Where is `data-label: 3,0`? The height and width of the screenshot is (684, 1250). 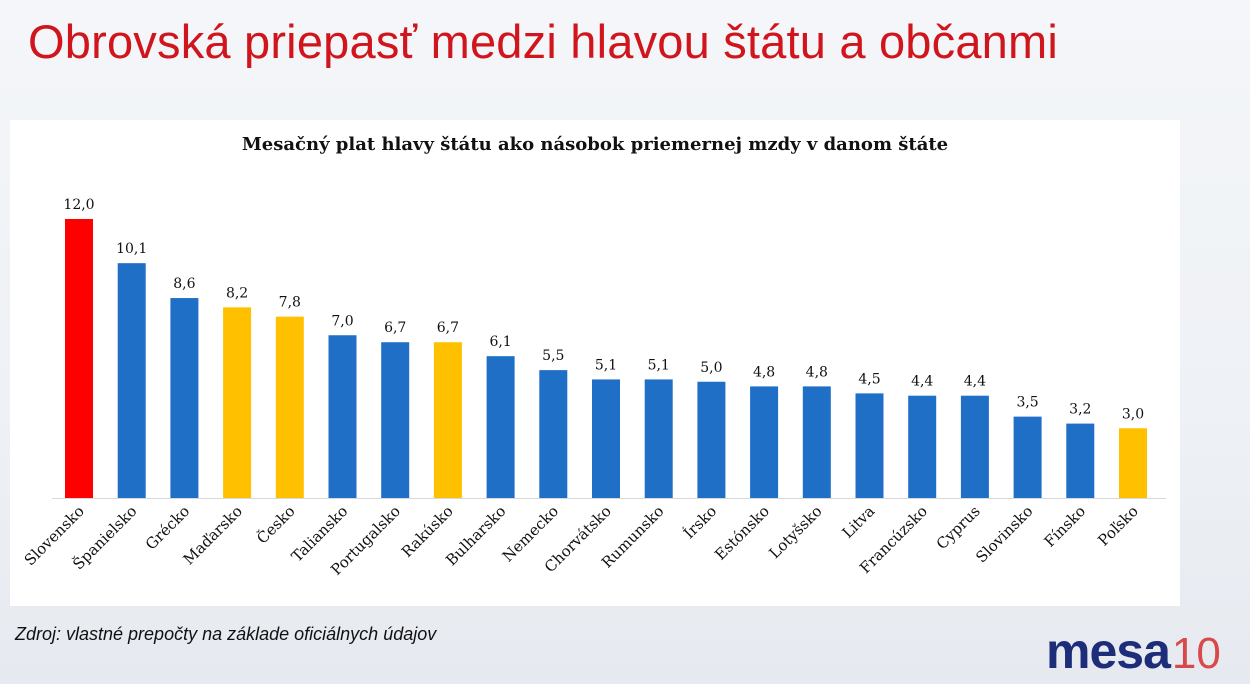
data-label: 3,0 is located at coordinates (1133, 414).